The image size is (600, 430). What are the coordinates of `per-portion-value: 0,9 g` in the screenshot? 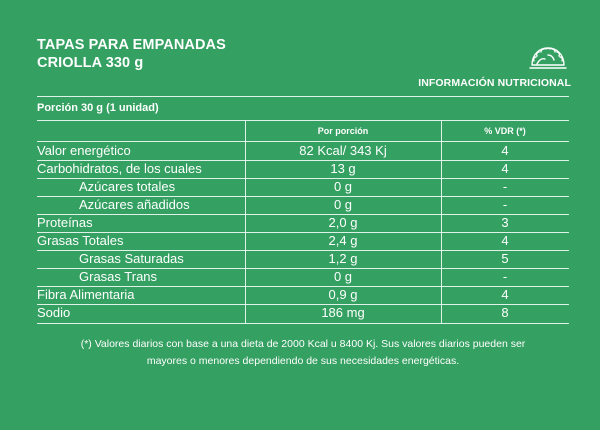 It's located at (343, 294).